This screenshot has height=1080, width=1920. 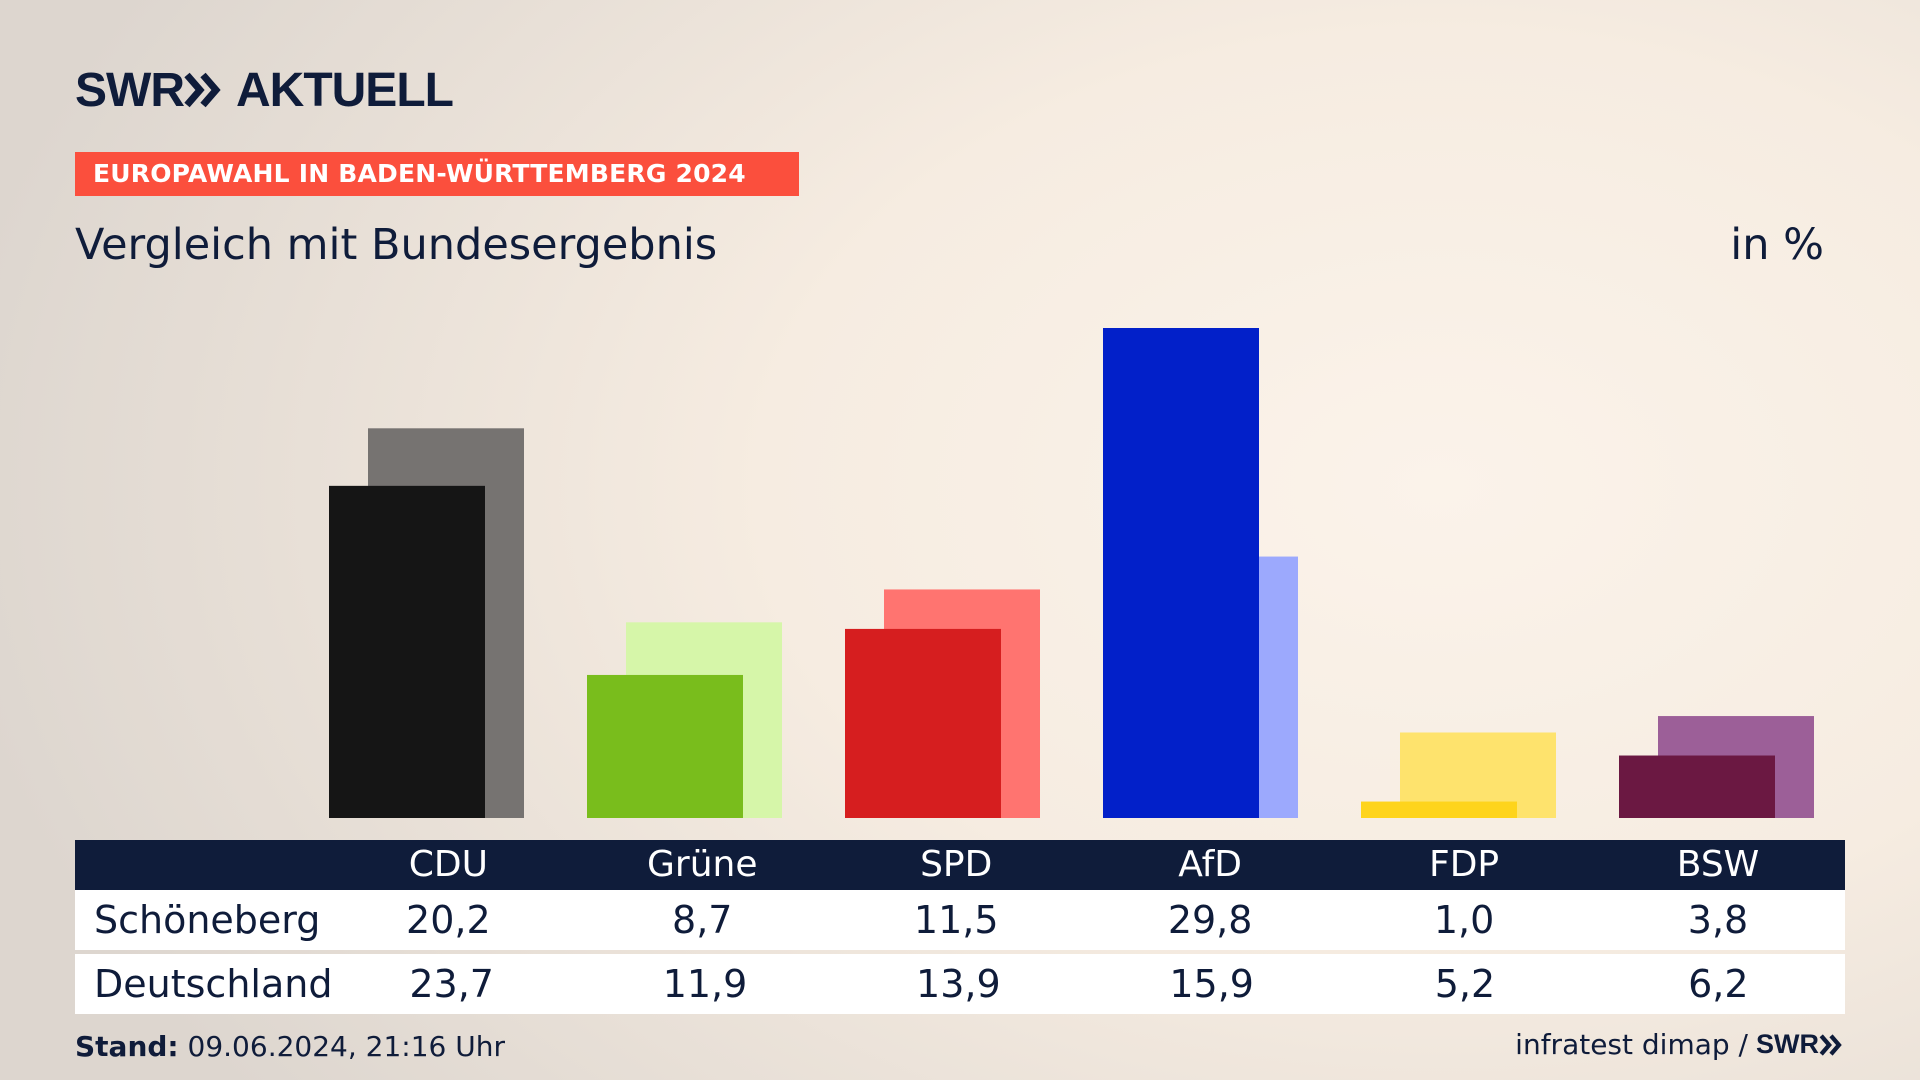 I want to click on header-spd: SPD, so click(x=956, y=864).